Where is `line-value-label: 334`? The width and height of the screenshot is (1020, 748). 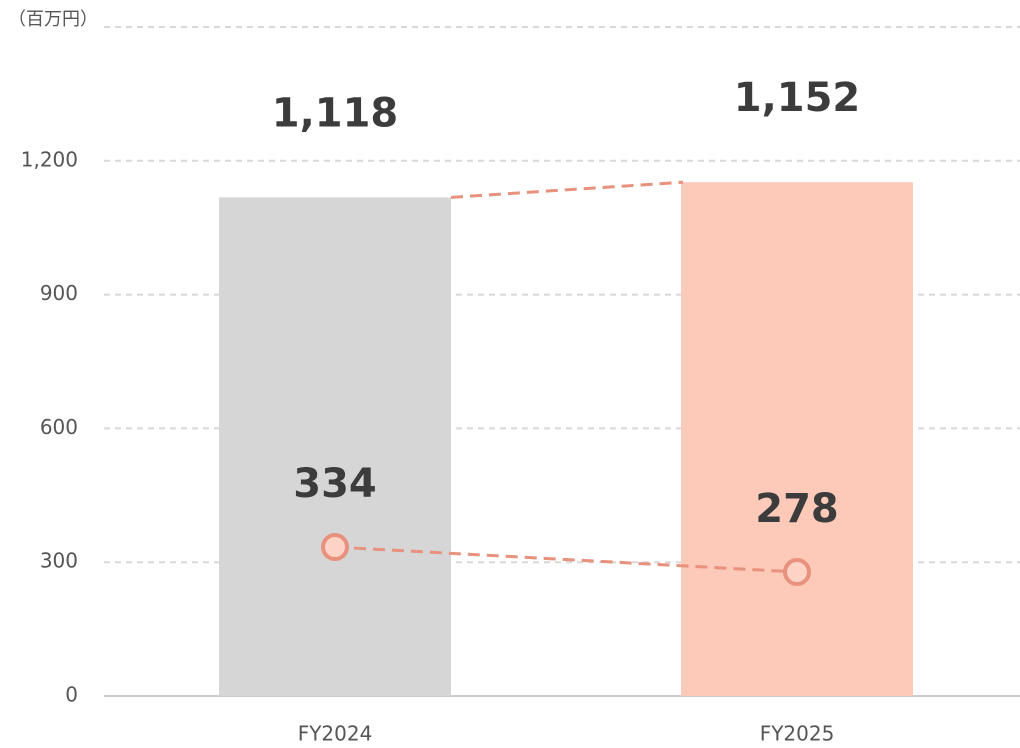 line-value-label: 334 is located at coordinates (335, 484).